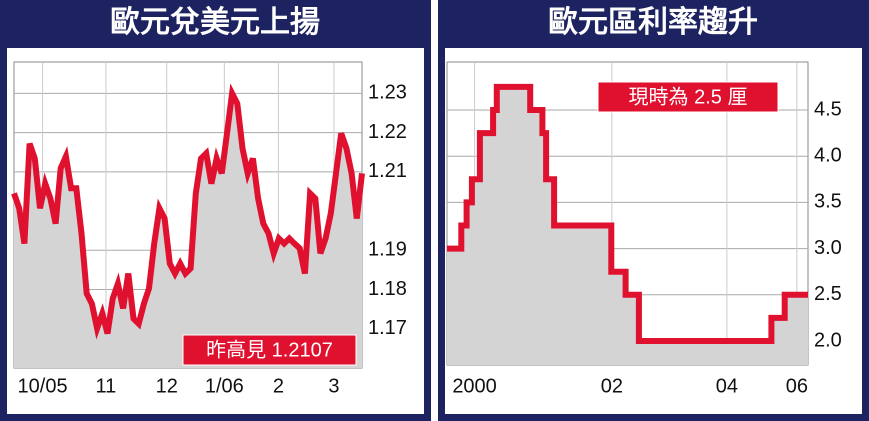 Image resolution: width=869 pixels, height=421 pixels. I want to click on y-tick-label: 2.5, so click(828, 294).